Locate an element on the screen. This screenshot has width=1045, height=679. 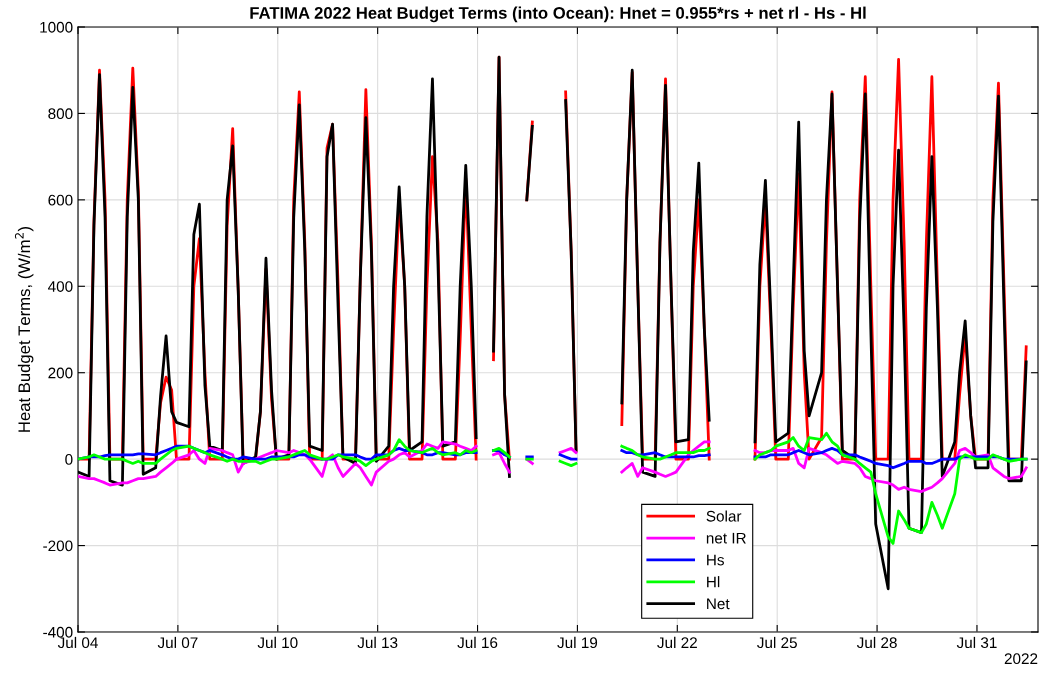
x-tick-label: Jul 04 is located at coordinates (77, 642).